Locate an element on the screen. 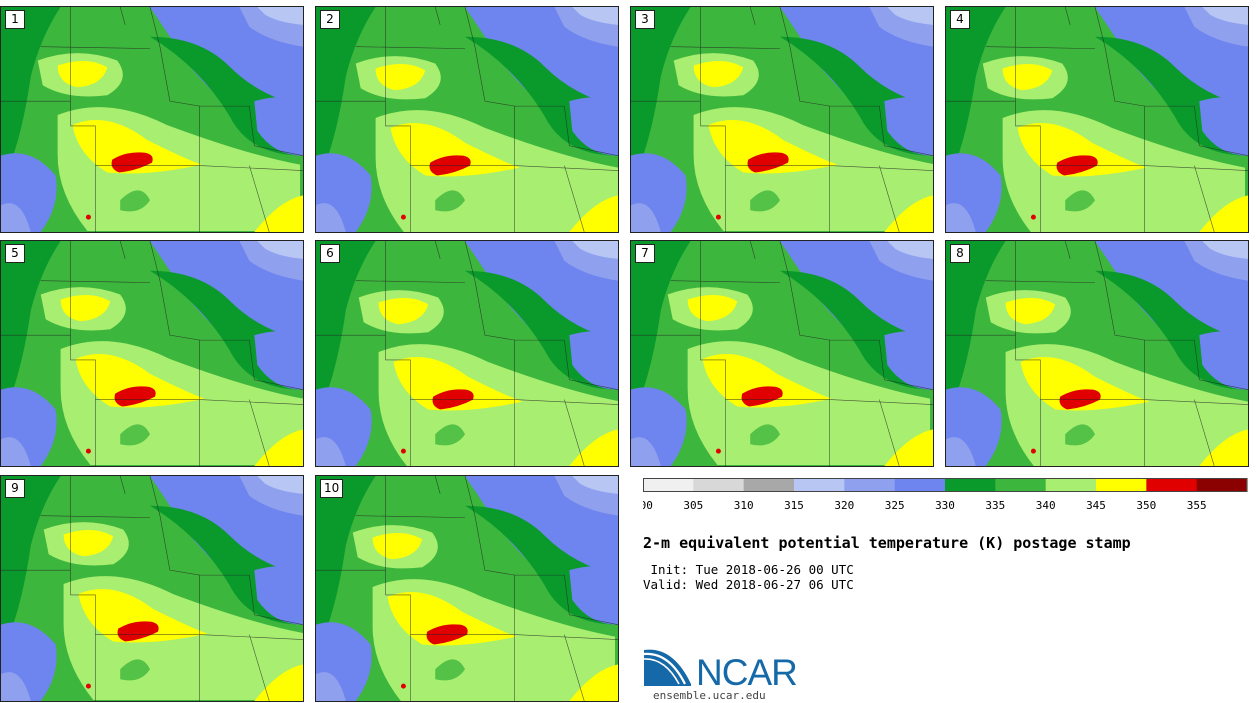  colorbar-tick-label: 330 is located at coordinates (945, 505).